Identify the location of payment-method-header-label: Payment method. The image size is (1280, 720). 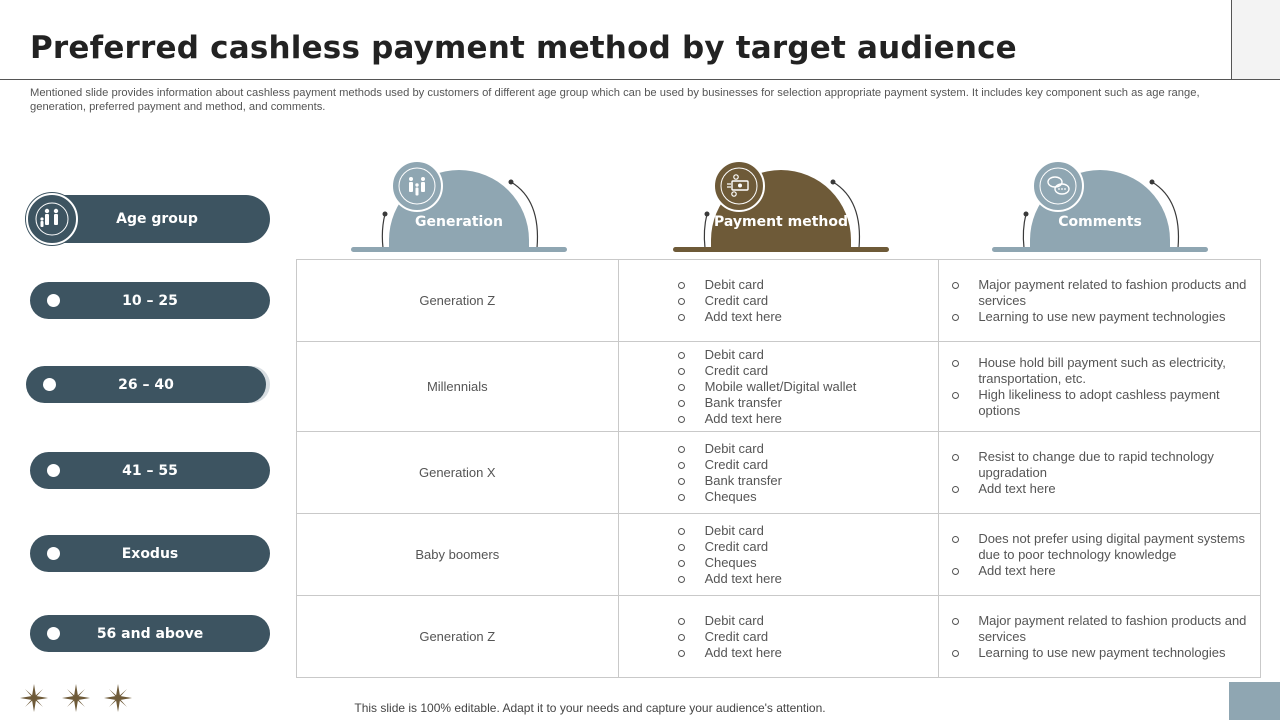
(781, 222).